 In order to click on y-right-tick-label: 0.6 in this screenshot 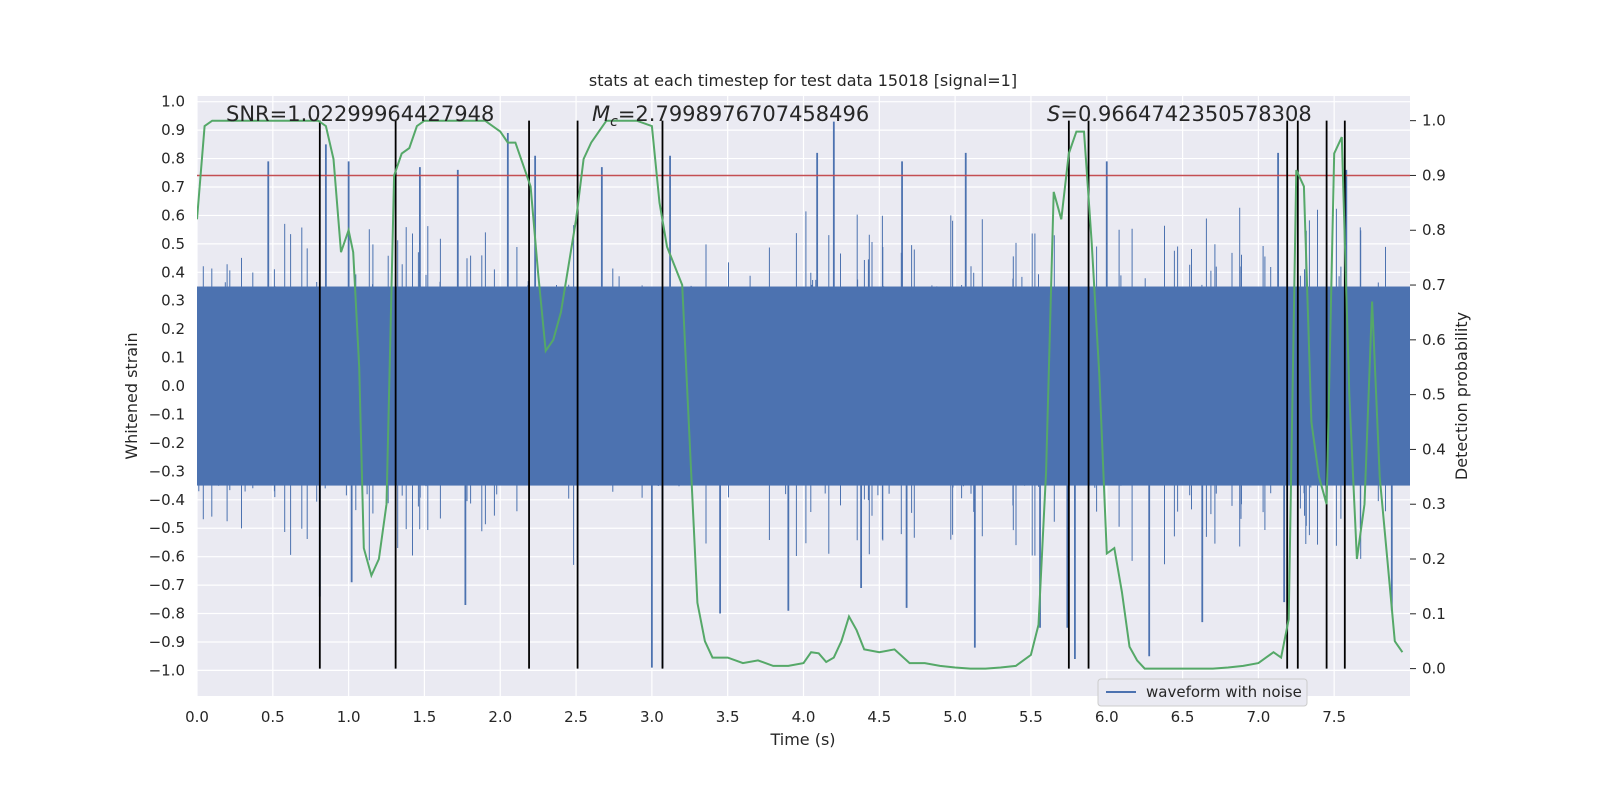, I will do `click(1434, 340)`.